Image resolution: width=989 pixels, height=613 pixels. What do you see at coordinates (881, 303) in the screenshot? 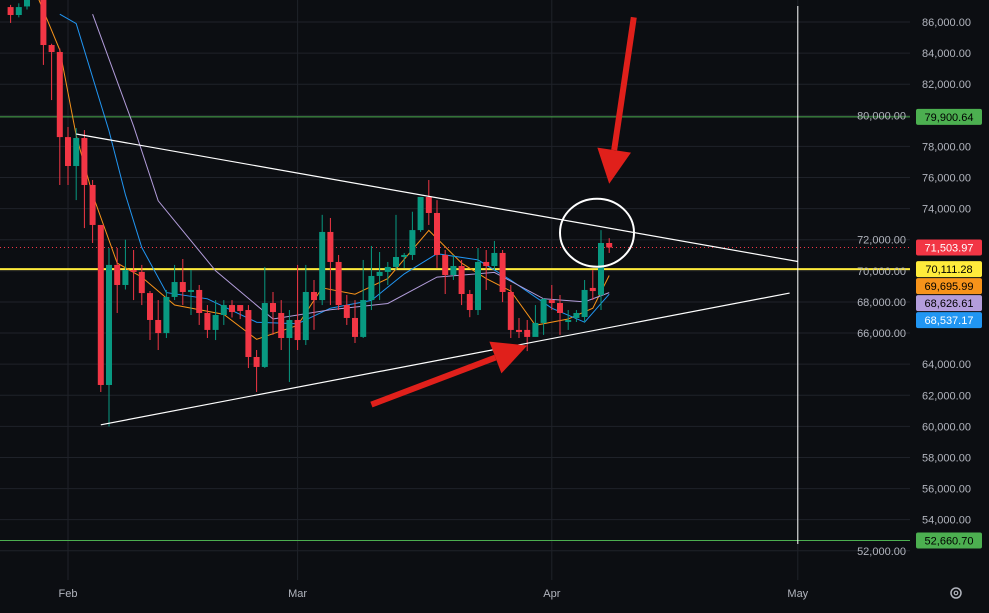
I see `price-tick-label: 68,000.00` at bounding box center [881, 303].